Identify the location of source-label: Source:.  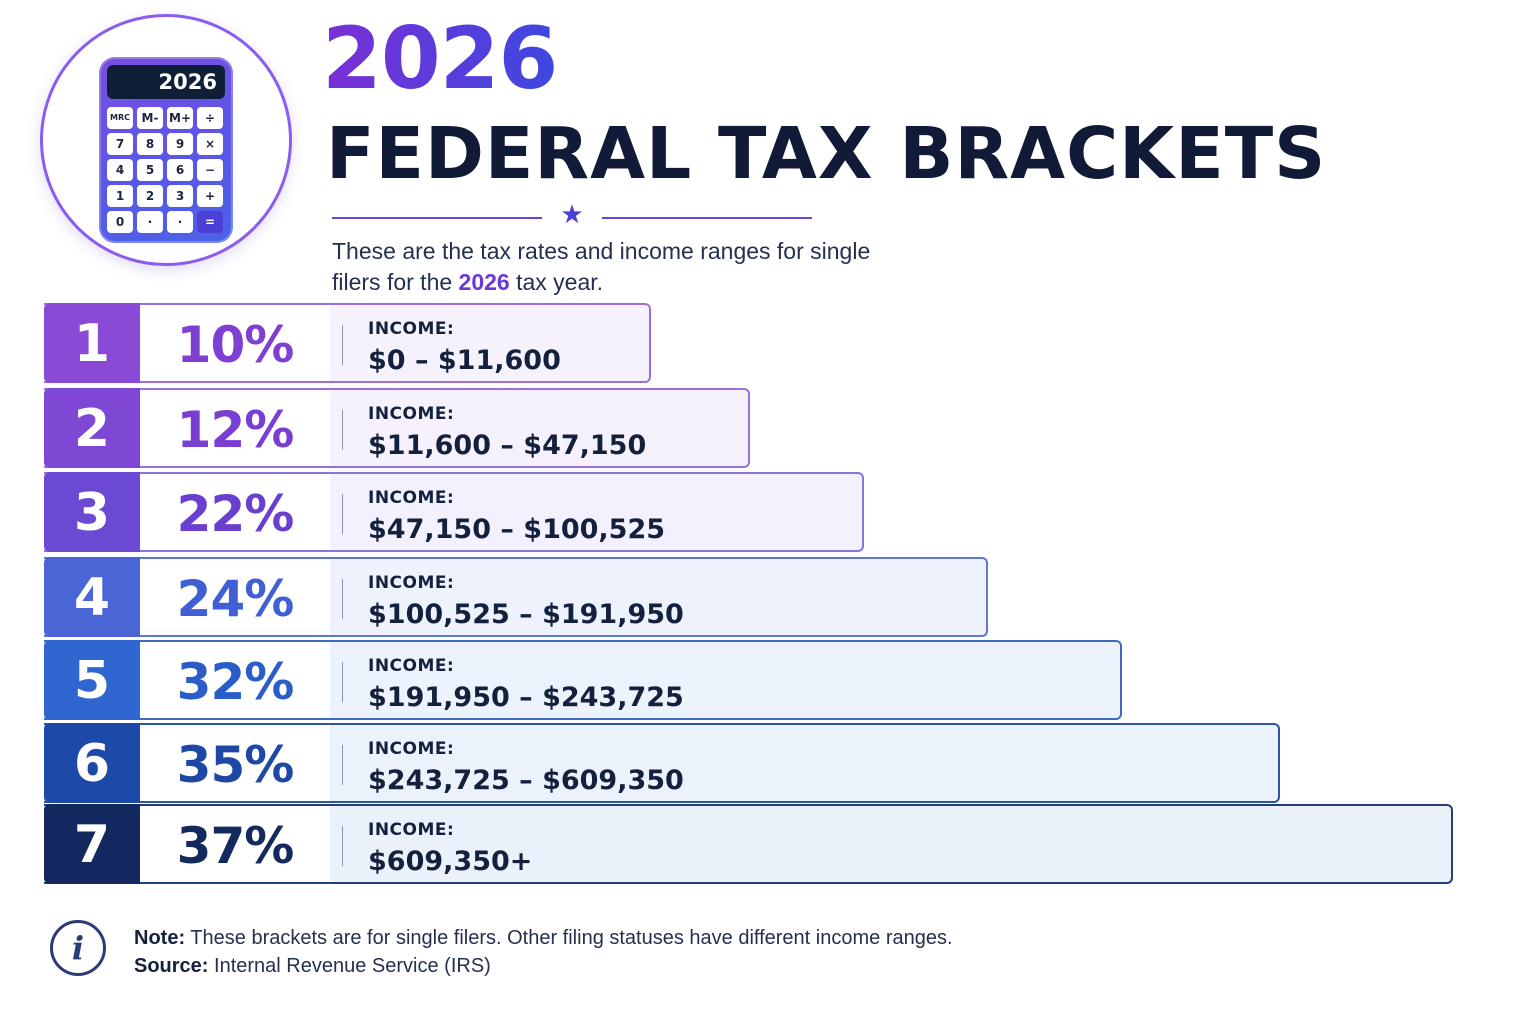
(171, 966).